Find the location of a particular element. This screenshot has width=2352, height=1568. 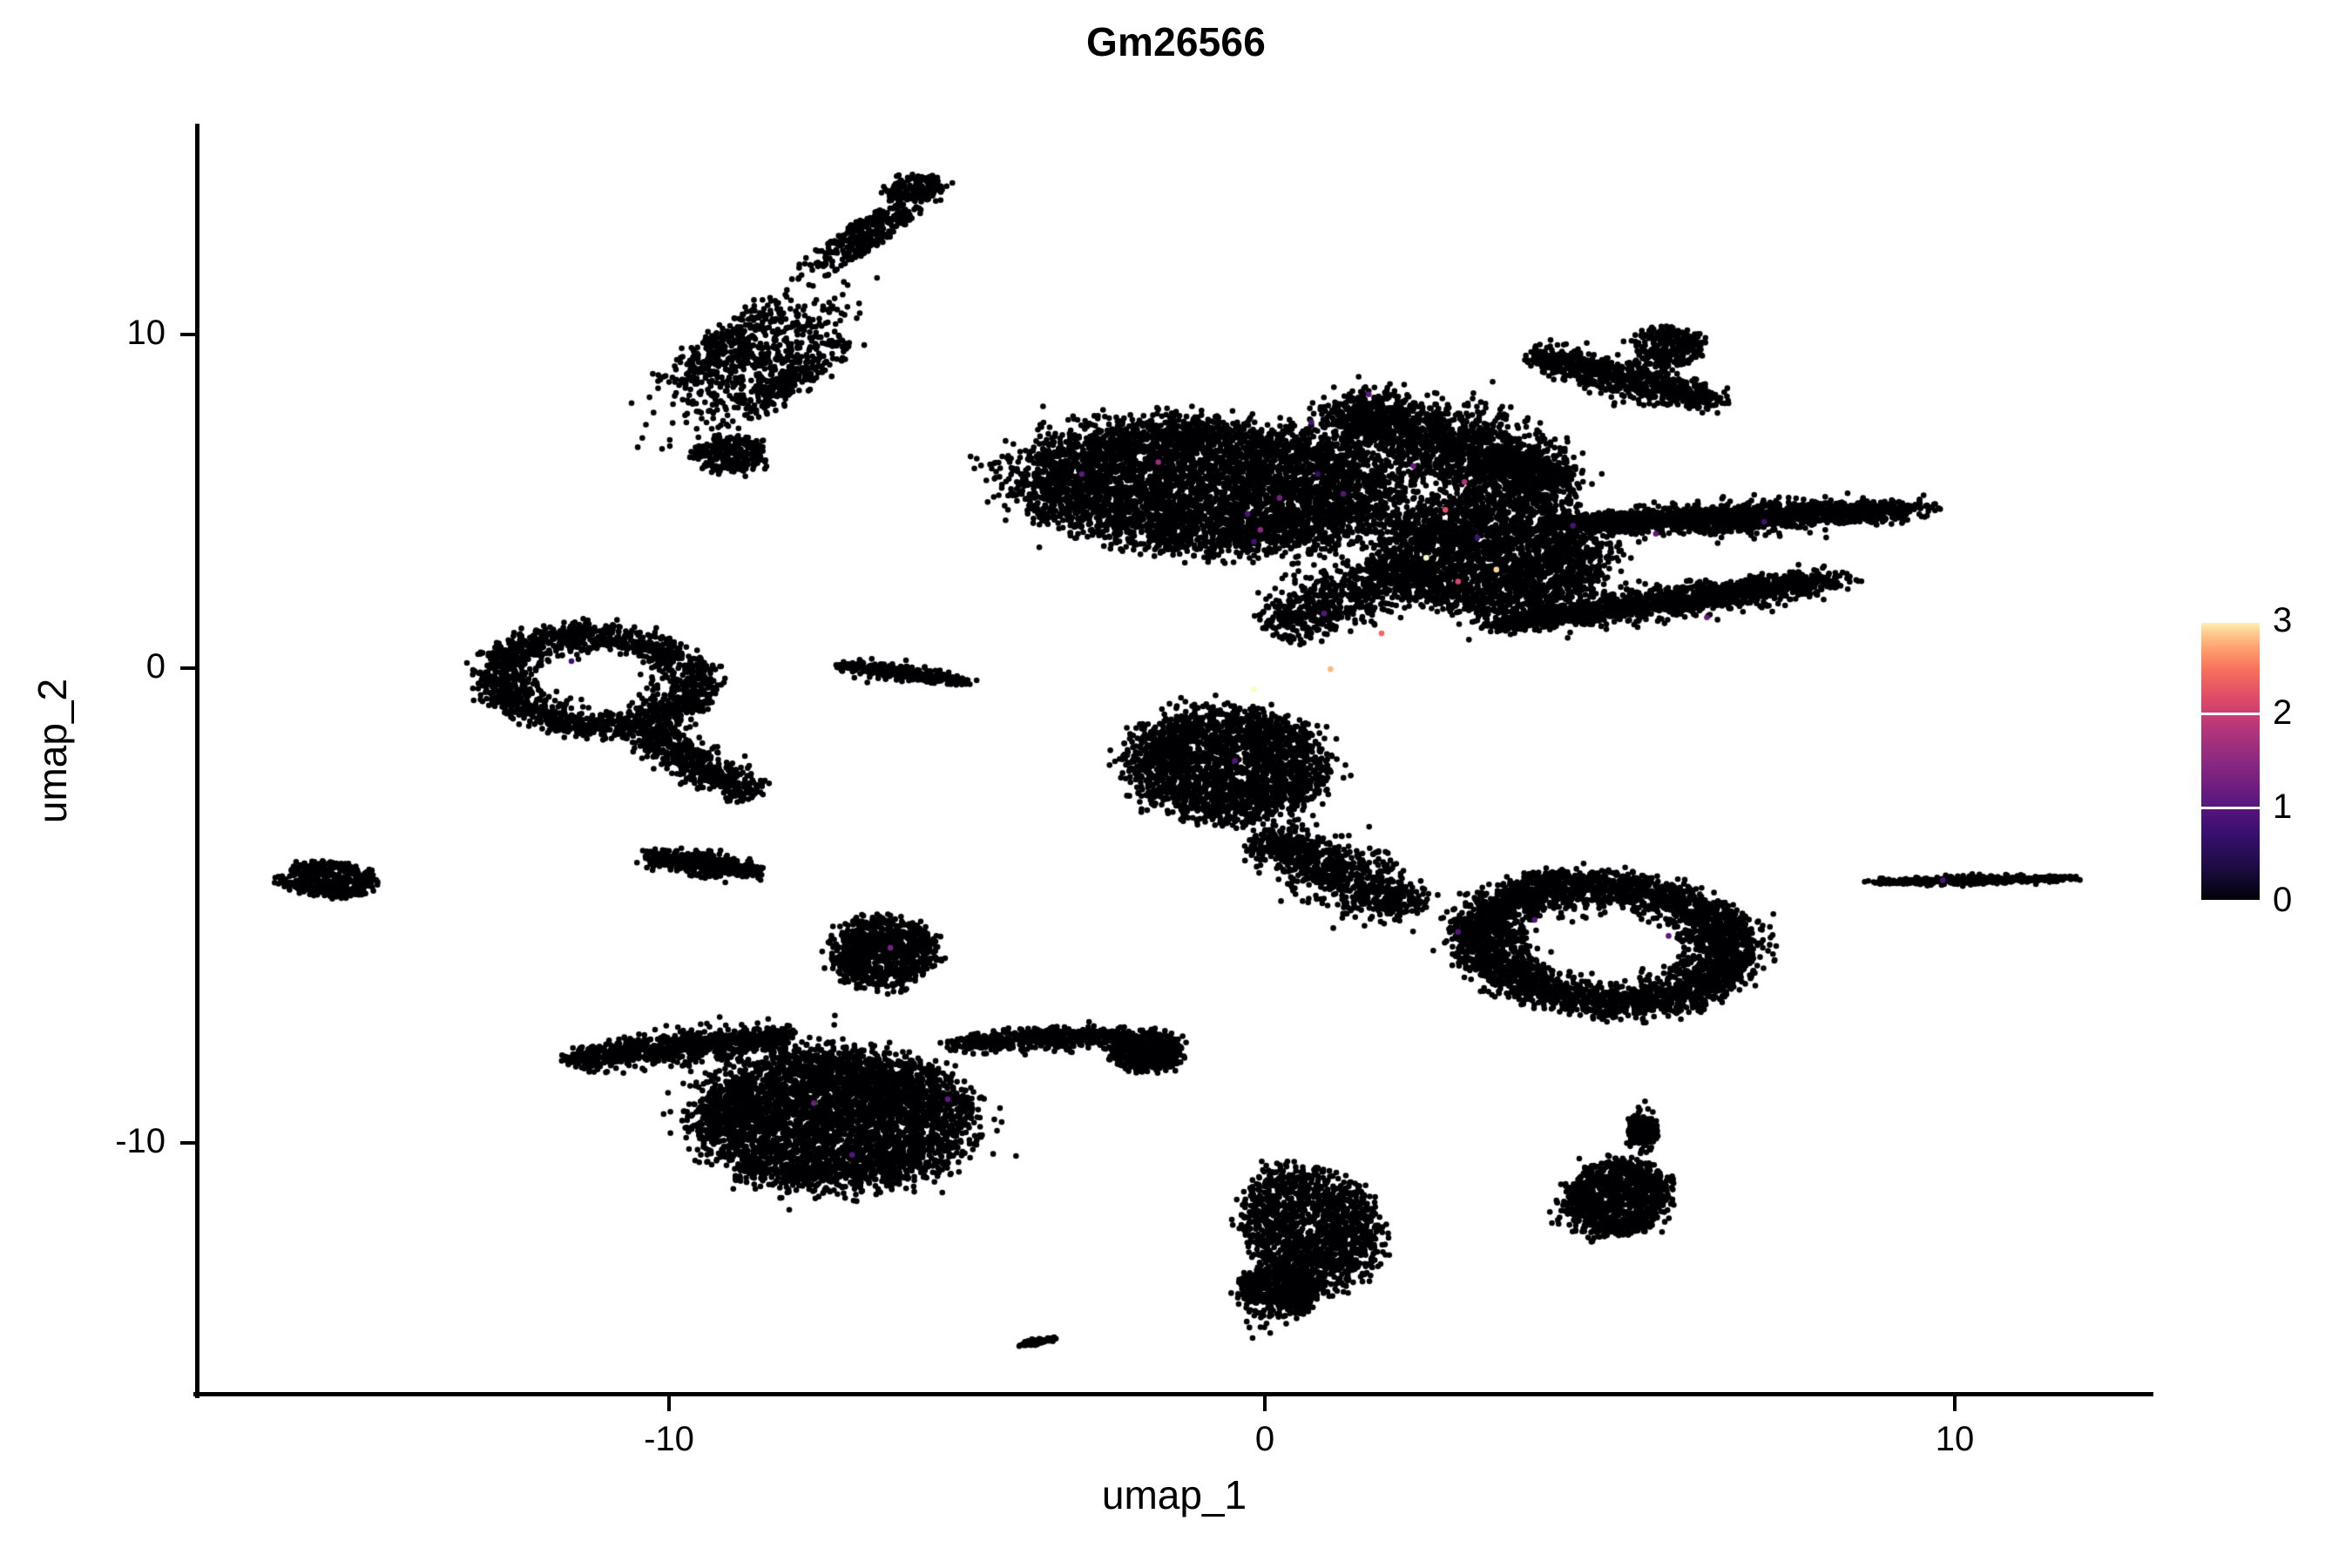

colorbar-gradient is located at coordinates (2230, 761).